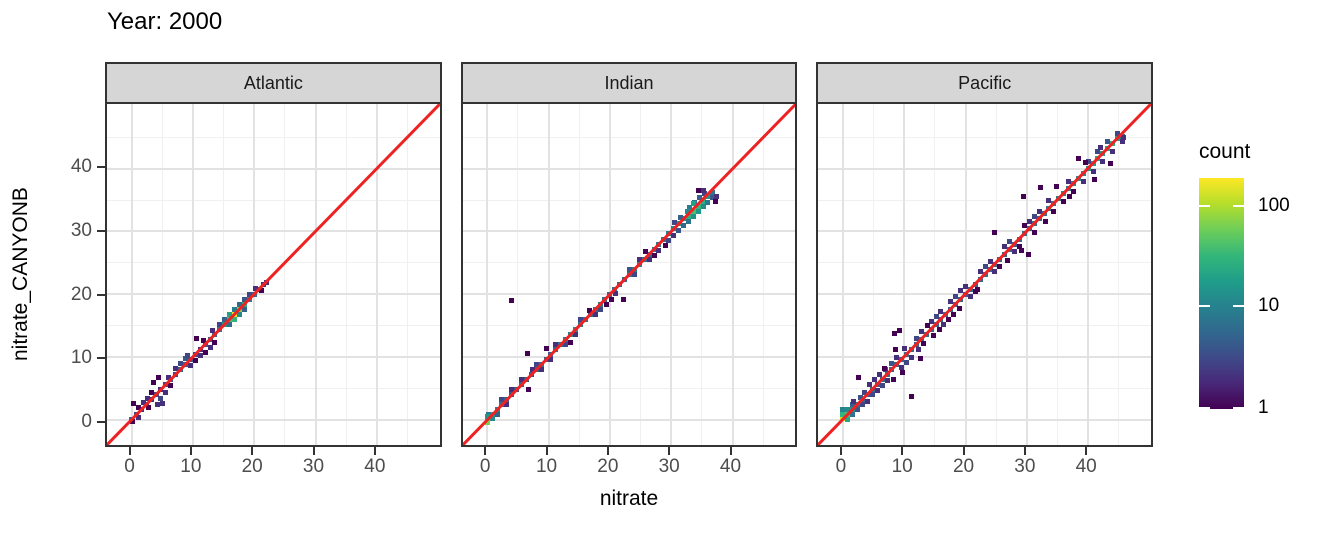  What do you see at coordinates (20, 274) in the screenshot?
I see `y-axis-label: nitrate_CANYONB` at bounding box center [20, 274].